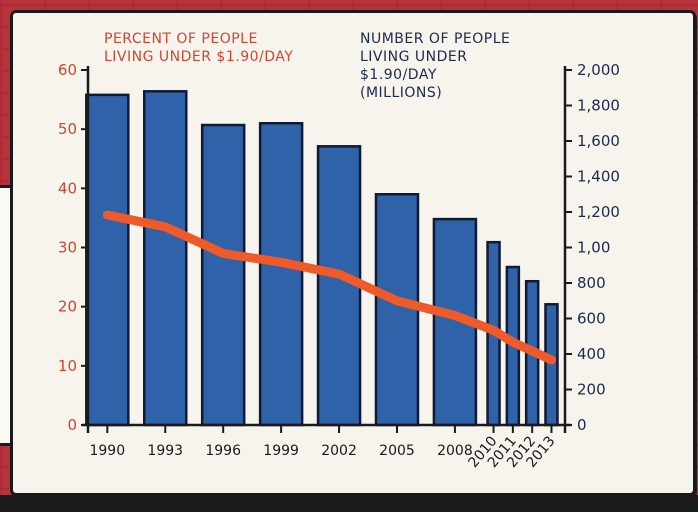 This screenshot has width=698, height=512. Describe the element at coordinates (582, 425) in the screenshot. I see `right-tick-label-0: 0` at that location.